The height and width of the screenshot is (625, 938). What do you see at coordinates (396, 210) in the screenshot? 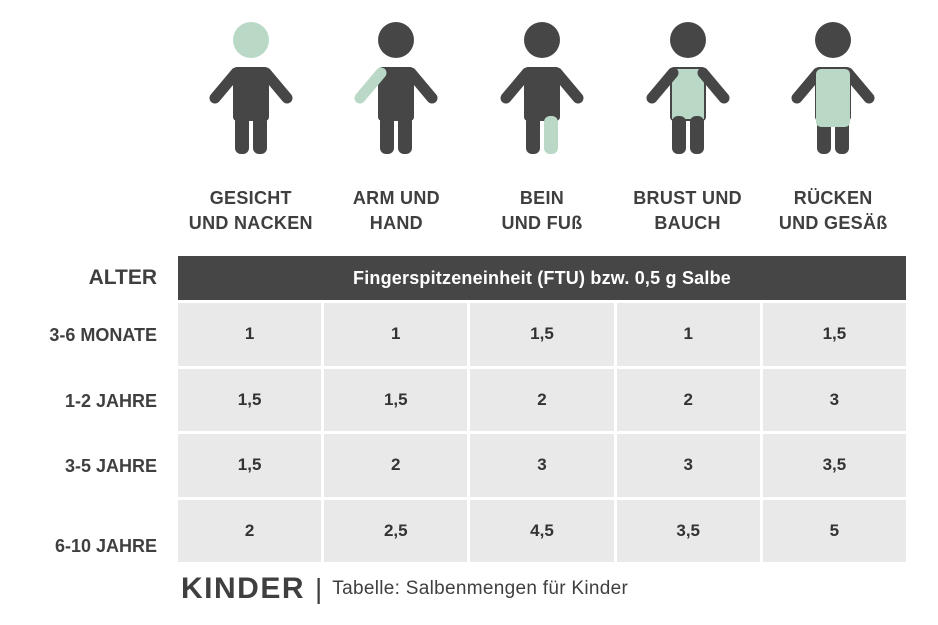
I see `figure-label: ARM UND HAND` at bounding box center [396, 210].